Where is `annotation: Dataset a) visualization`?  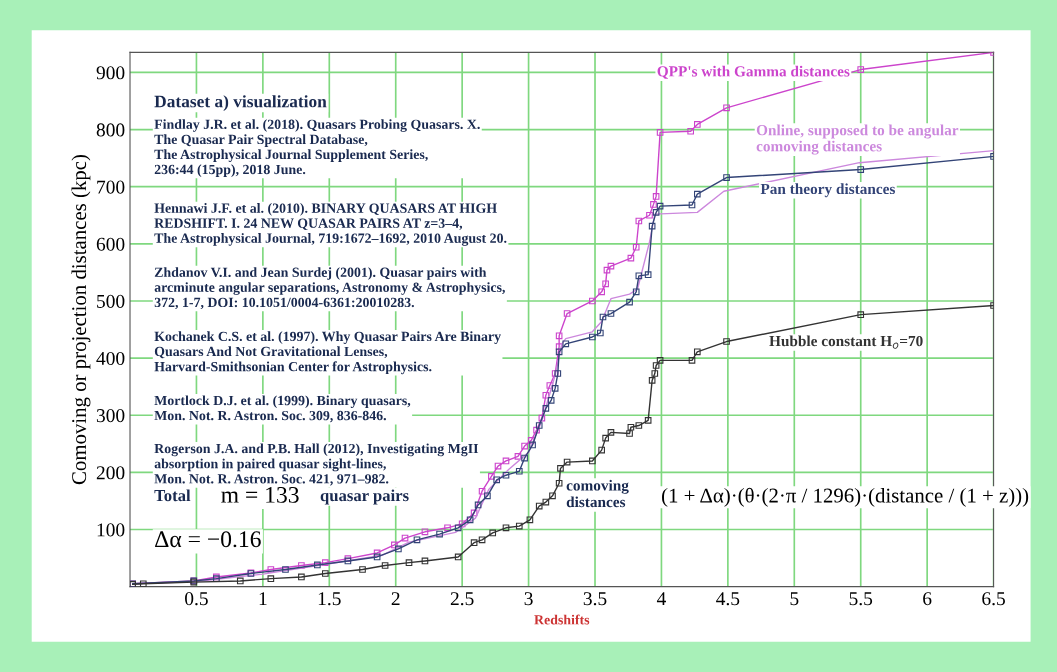
annotation: Dataset a) visualization is located at coordinates (240, 103).